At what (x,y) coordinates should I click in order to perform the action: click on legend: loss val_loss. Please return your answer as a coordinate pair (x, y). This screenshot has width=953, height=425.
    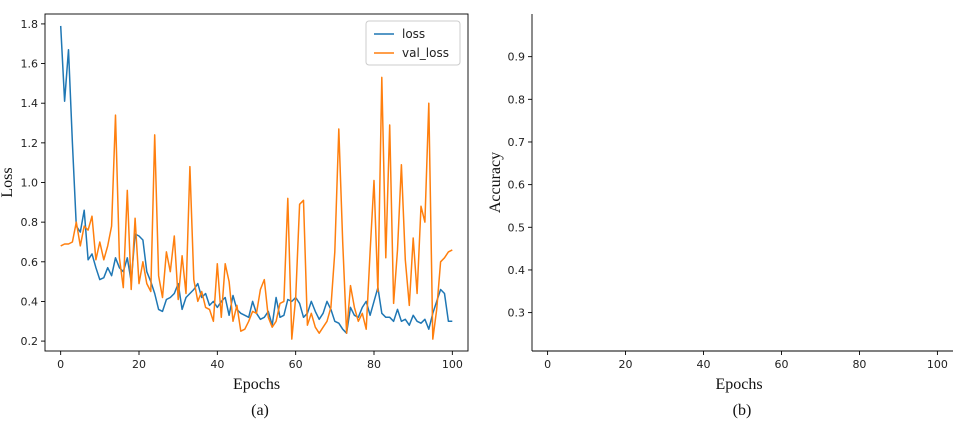
    Looking at the image, I should click on (413, 43).